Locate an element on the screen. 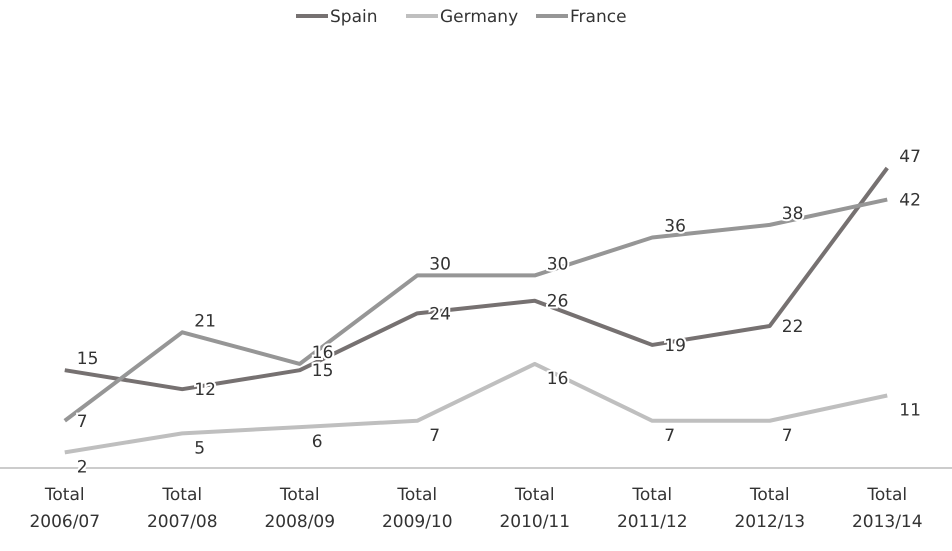 The height and width of the screenshot is (551, 952). legend-label: France is located at coordinates (598, 17).